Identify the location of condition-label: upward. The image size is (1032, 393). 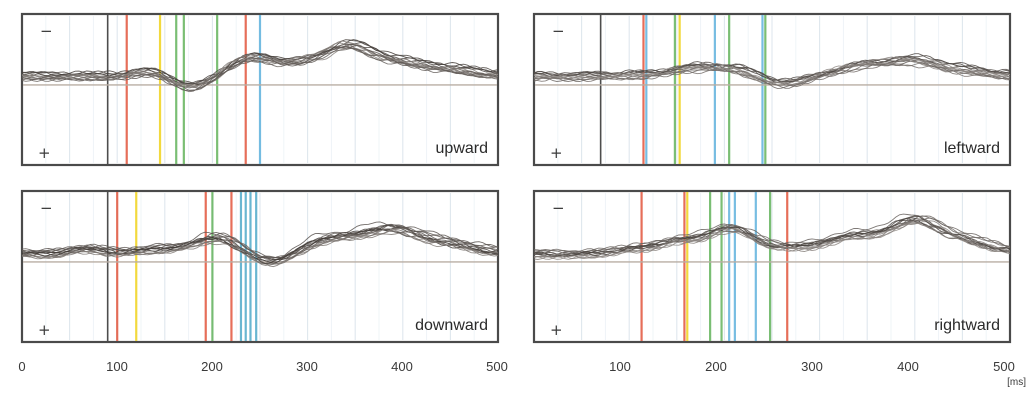
(462, 148).